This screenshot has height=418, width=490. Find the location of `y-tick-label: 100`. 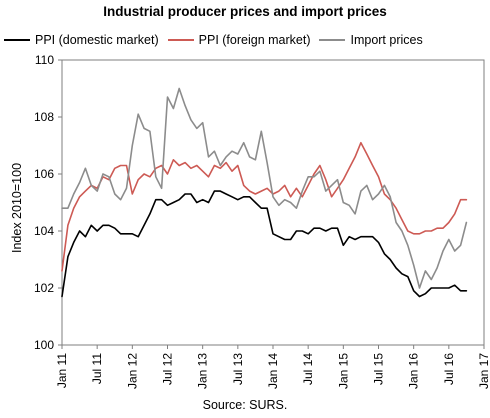

y-tick-label: 100 is located at coordinates (44, 345).